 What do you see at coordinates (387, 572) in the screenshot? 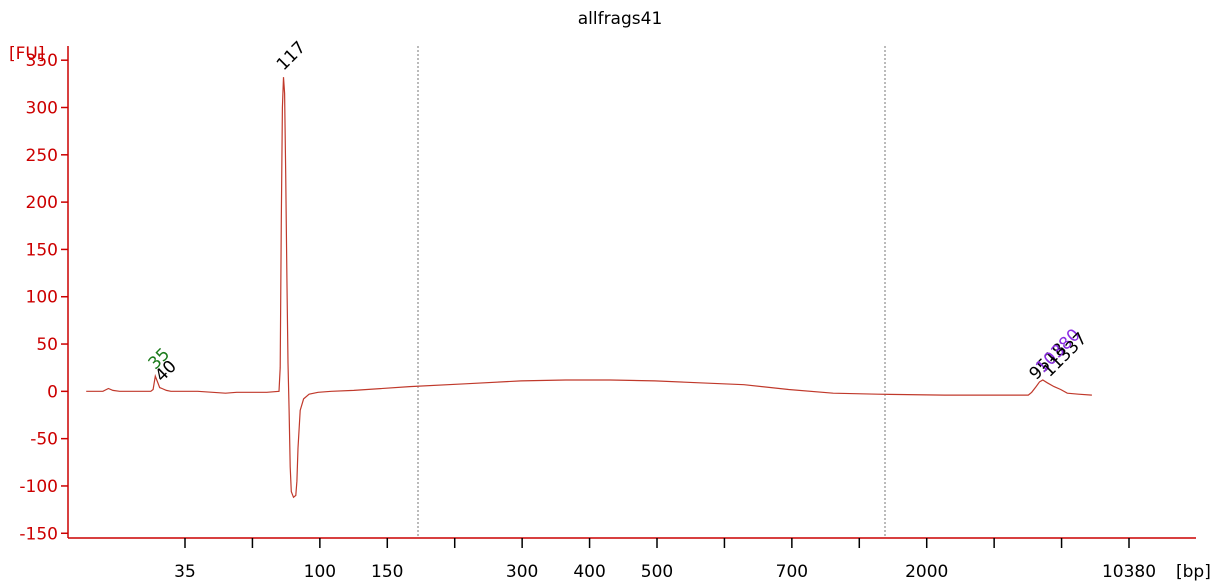
I see `x-tick-label: 150` at bounding box center [387, 572].